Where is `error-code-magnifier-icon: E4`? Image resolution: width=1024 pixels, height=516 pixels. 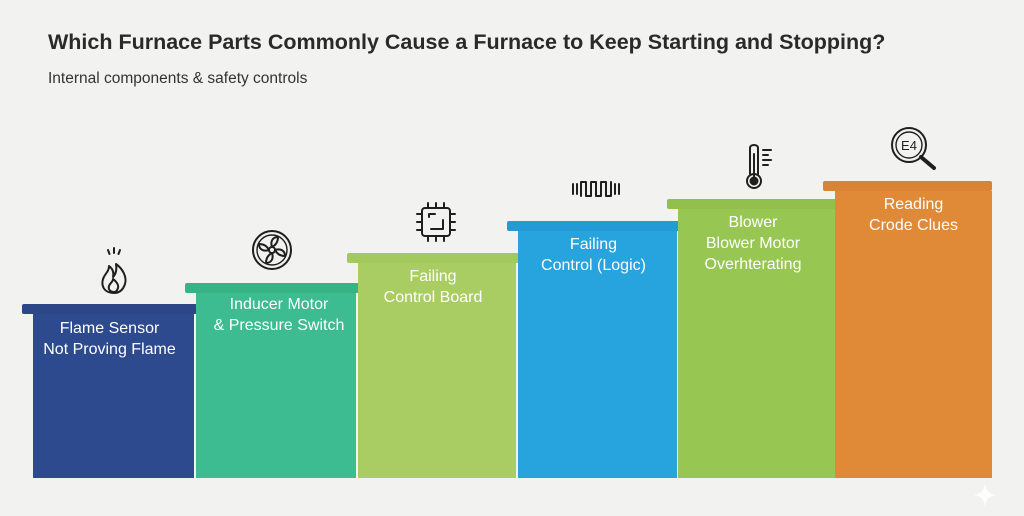
error-code-magnifier-icon: E4 is located at coordinates (915, 148).